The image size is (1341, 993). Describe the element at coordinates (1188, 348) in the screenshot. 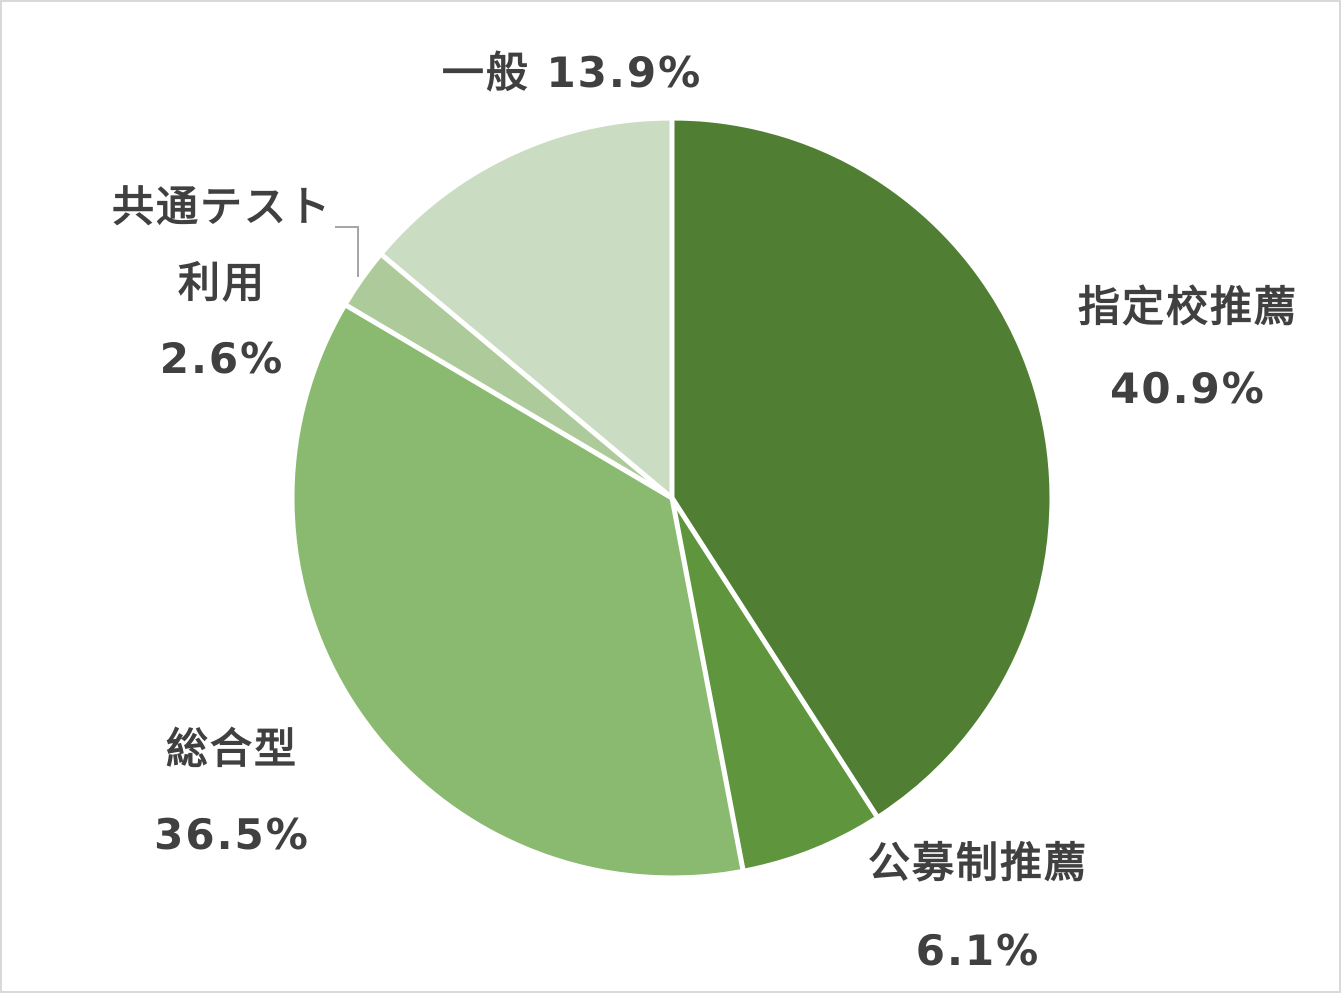

I see `label-shiteiko: 指定校推薦 40.9%` at that location.